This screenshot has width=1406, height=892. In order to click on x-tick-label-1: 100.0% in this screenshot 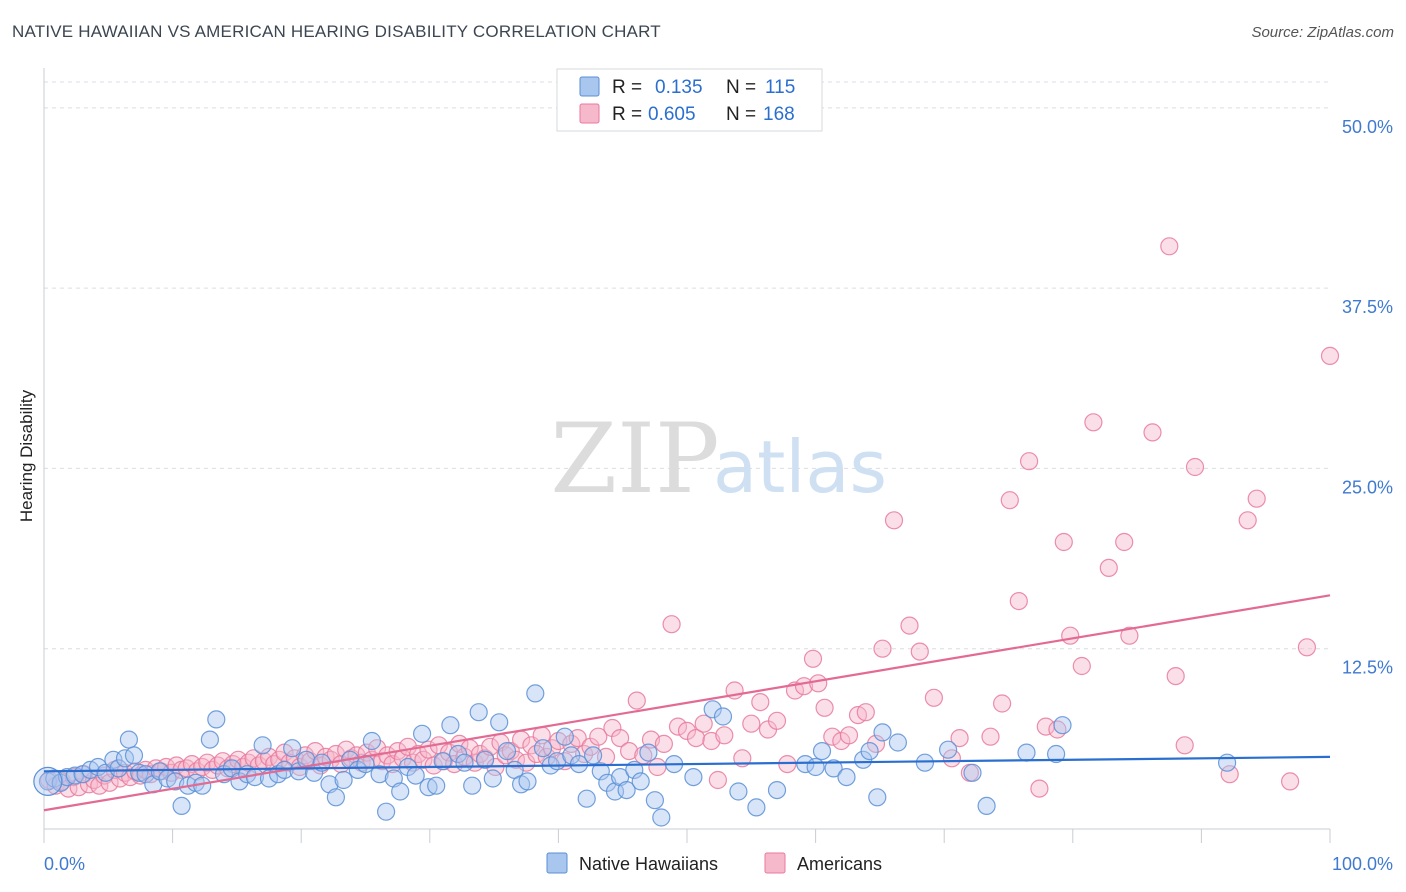, I will do `click(1362, 864)`.